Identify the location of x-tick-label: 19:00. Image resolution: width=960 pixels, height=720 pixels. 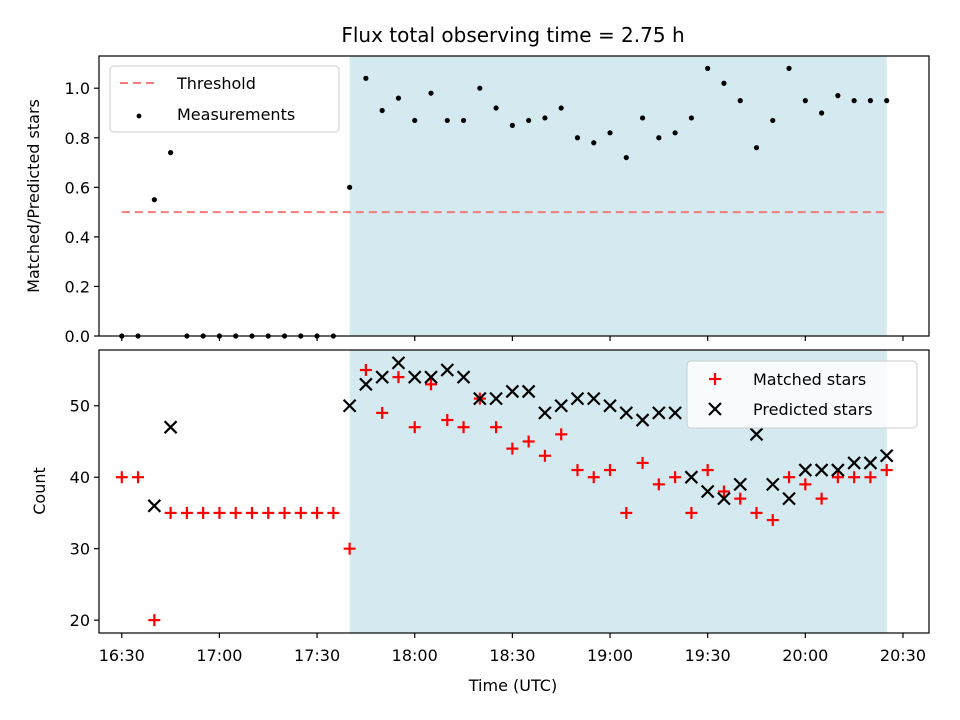
(610, 655).